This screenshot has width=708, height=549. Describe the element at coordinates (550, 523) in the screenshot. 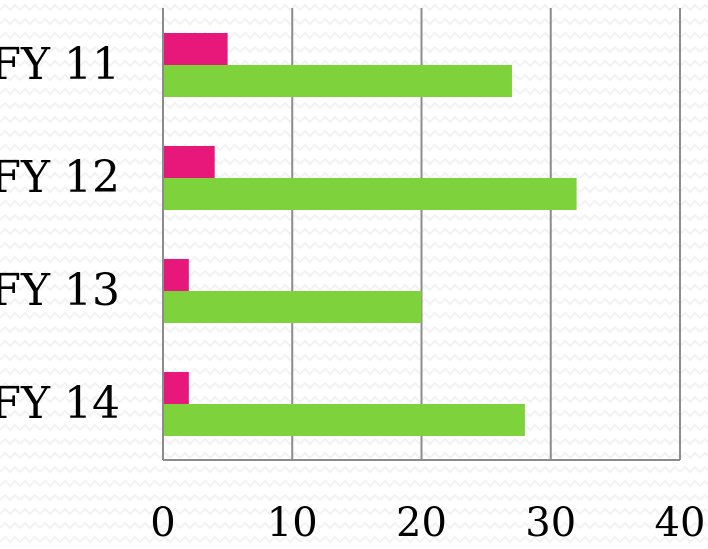

I see `x-tick-label: 30` at that location.